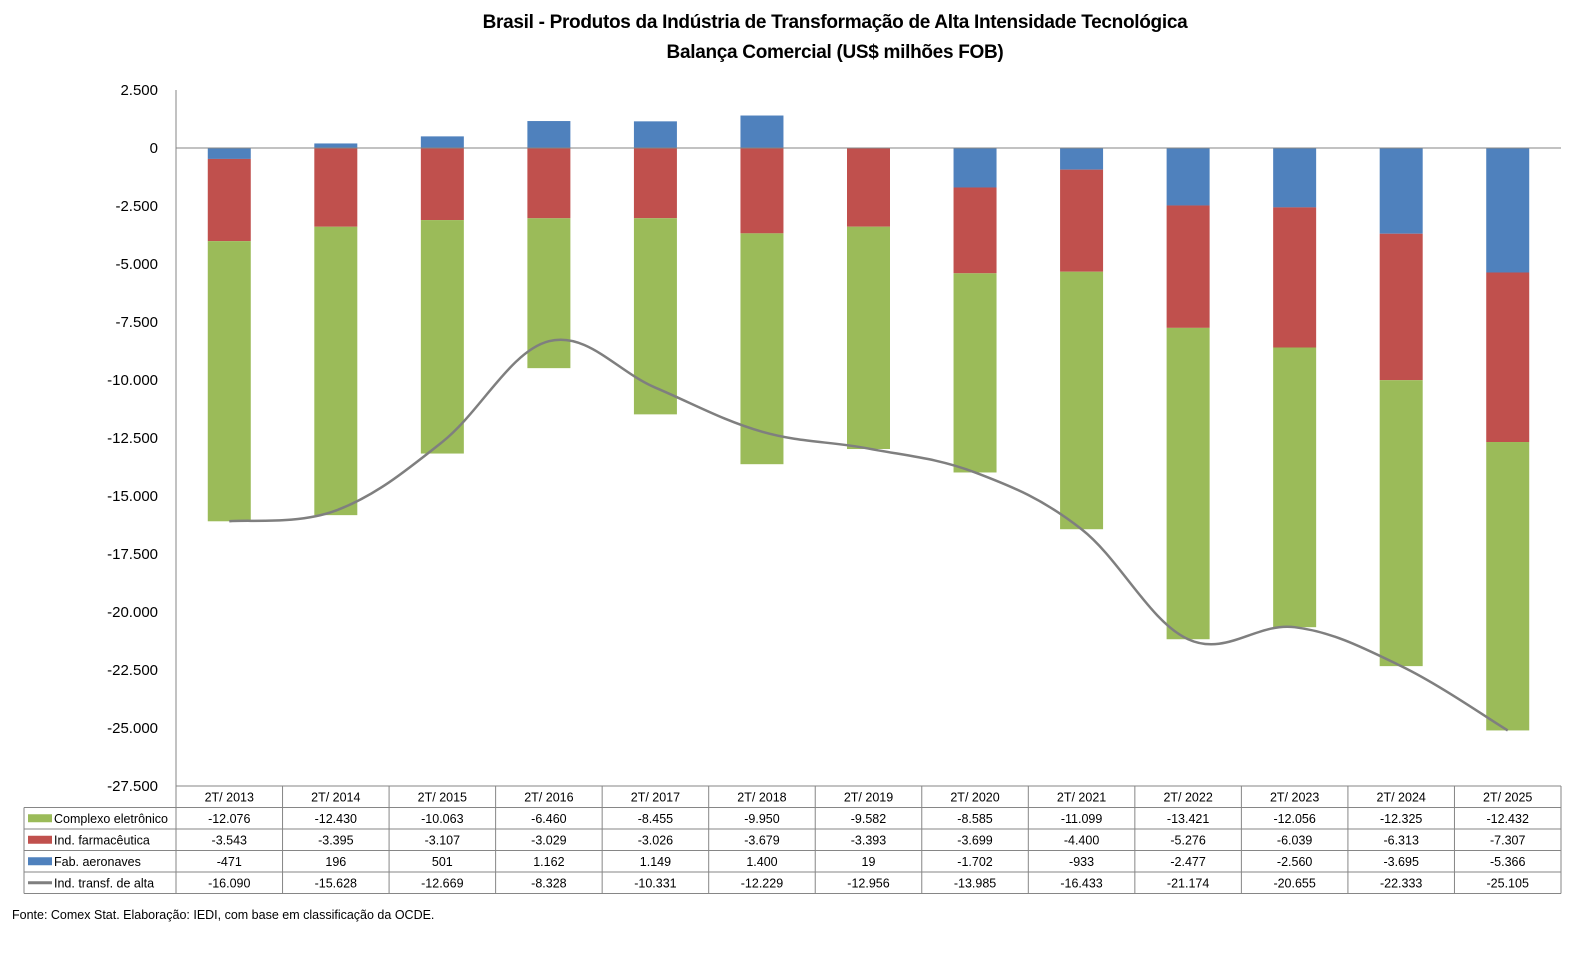 The width and height of the screenshot is (1595, 957). What do you see at coordinates (132, 438) in the screenshot?
I see `y-tick-label: -12.500` at bounding box center [132, 438].